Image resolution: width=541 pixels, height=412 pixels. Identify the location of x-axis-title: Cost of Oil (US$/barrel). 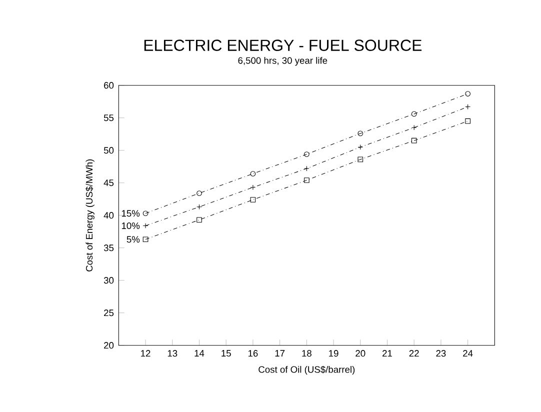
(306, 370).